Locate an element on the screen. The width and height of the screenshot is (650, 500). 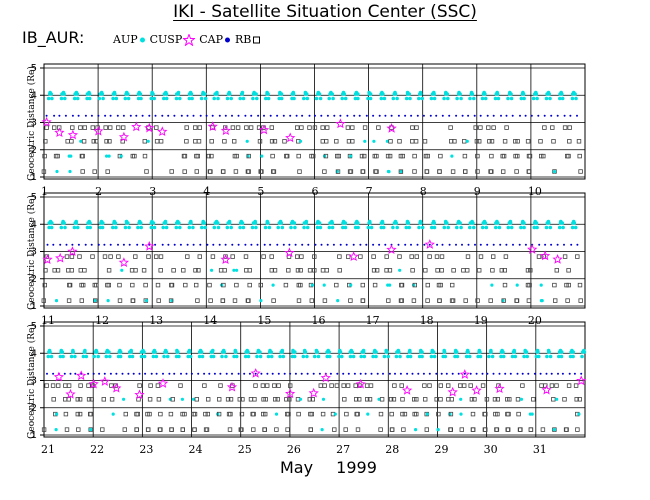
day-label: 1 is located at coordinates (44, 191).